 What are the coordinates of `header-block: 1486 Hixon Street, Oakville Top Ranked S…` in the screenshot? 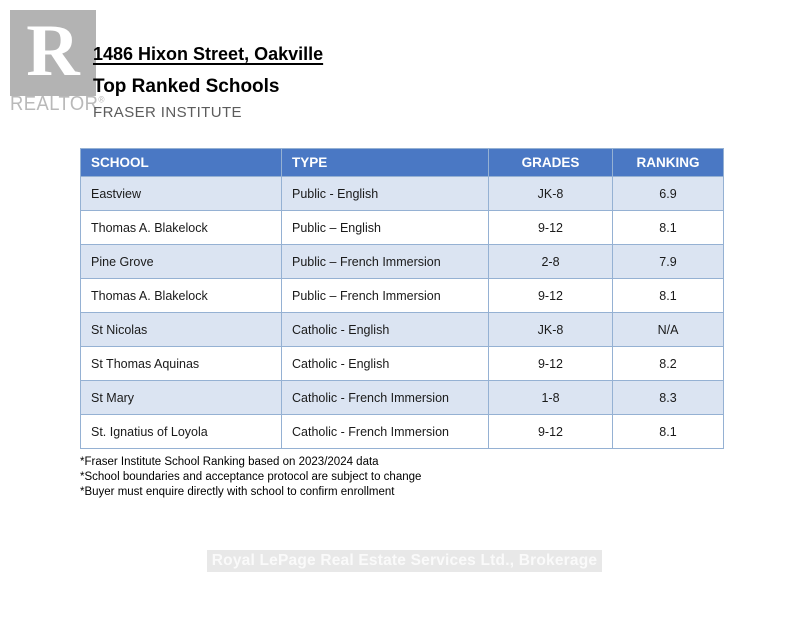 It's located at (208, 82).